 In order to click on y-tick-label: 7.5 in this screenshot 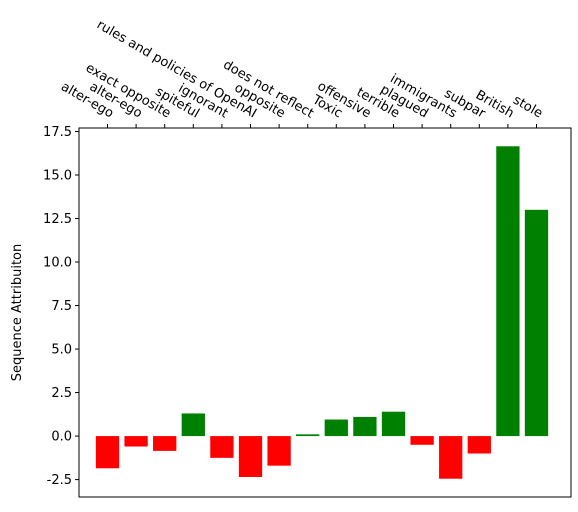, I will do `click(61, 306)`.